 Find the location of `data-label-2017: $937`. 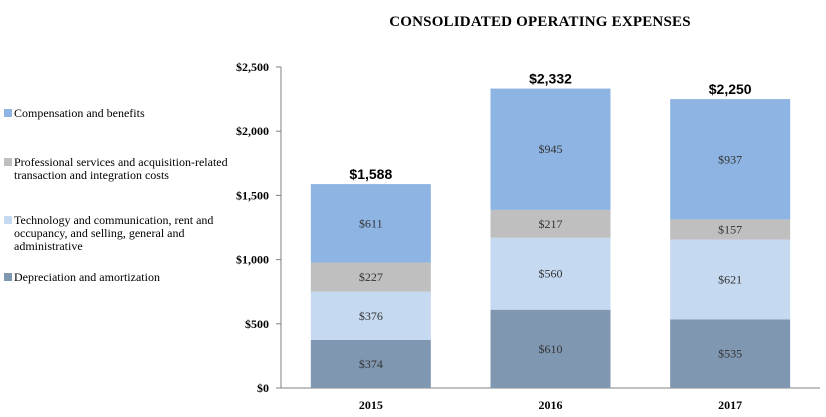

data-label-2017: $937 is located at coordinates (730, 159).